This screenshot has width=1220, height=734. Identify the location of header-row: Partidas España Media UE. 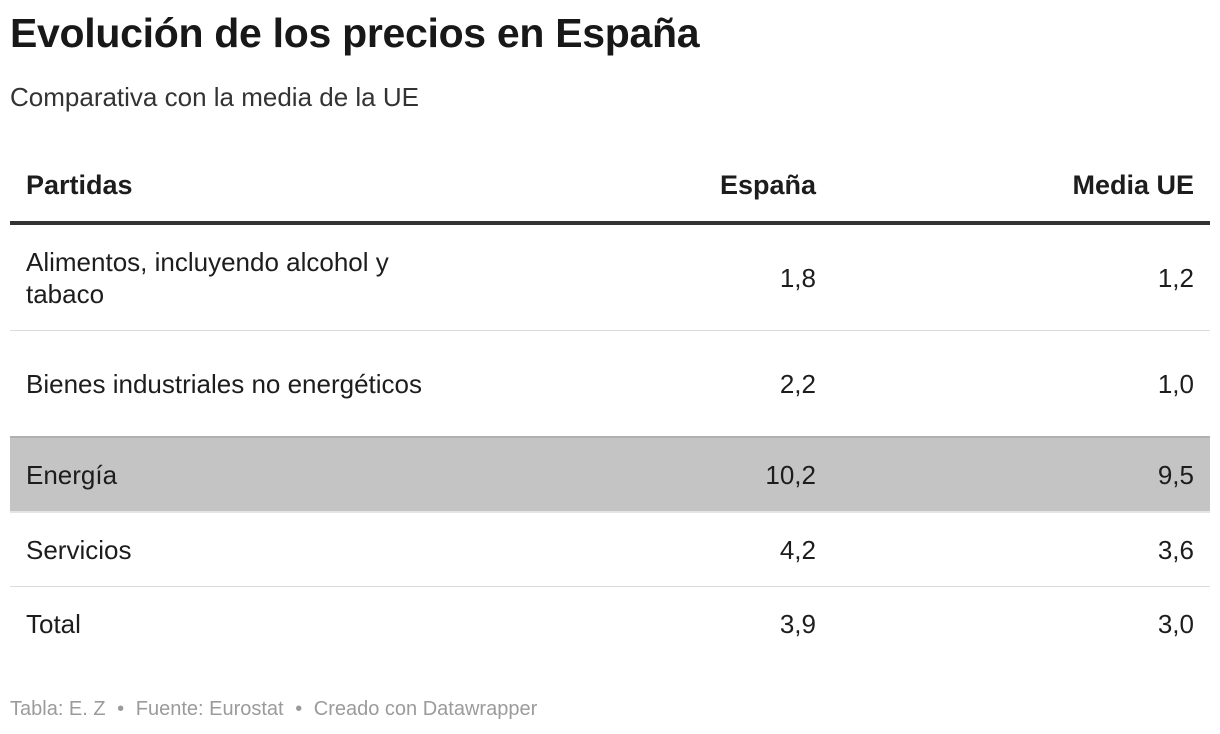
(610, 187).